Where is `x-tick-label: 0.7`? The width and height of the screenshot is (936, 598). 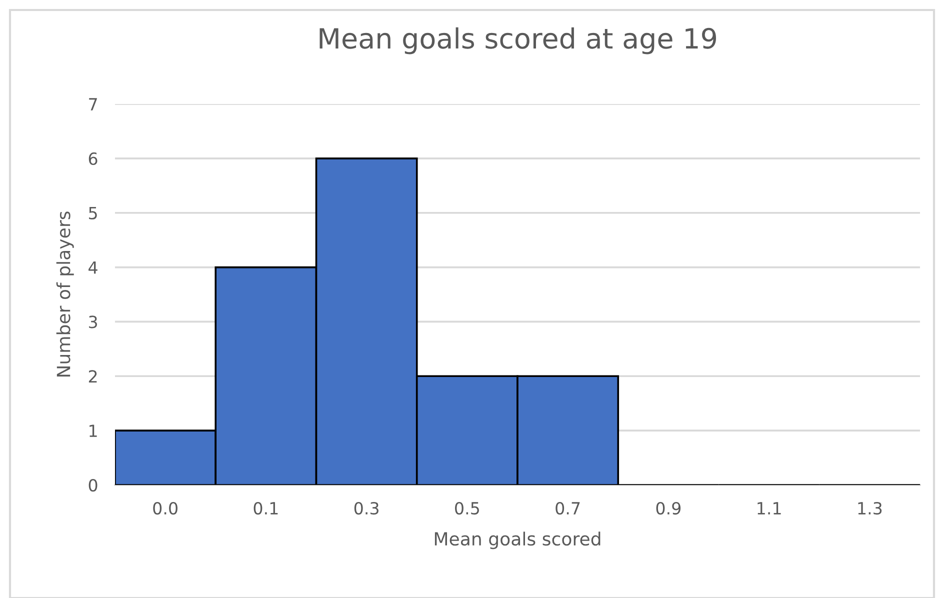 x-tick-label: 0.7 is located at coordinates (568, 508).